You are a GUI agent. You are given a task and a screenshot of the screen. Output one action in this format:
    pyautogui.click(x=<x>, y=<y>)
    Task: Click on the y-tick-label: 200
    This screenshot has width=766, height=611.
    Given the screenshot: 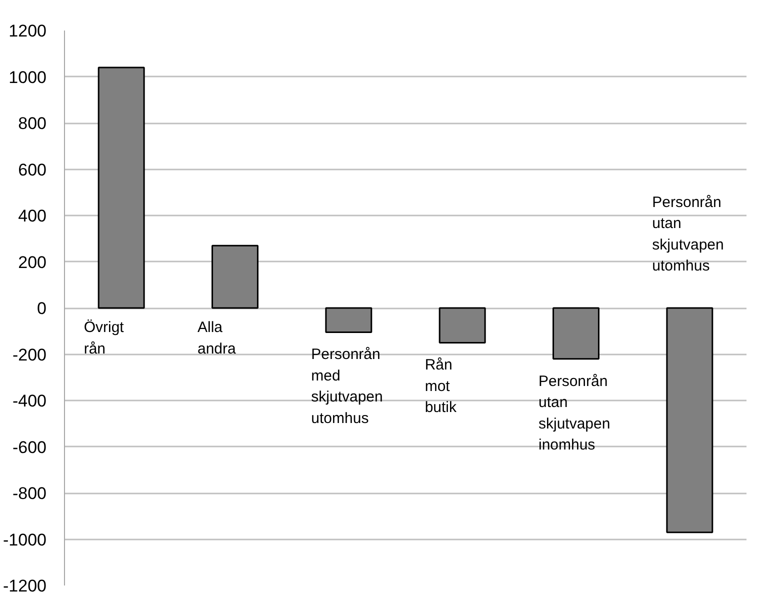 What is the action you would take?
    pyautogui.click(x=32, y=262)
    